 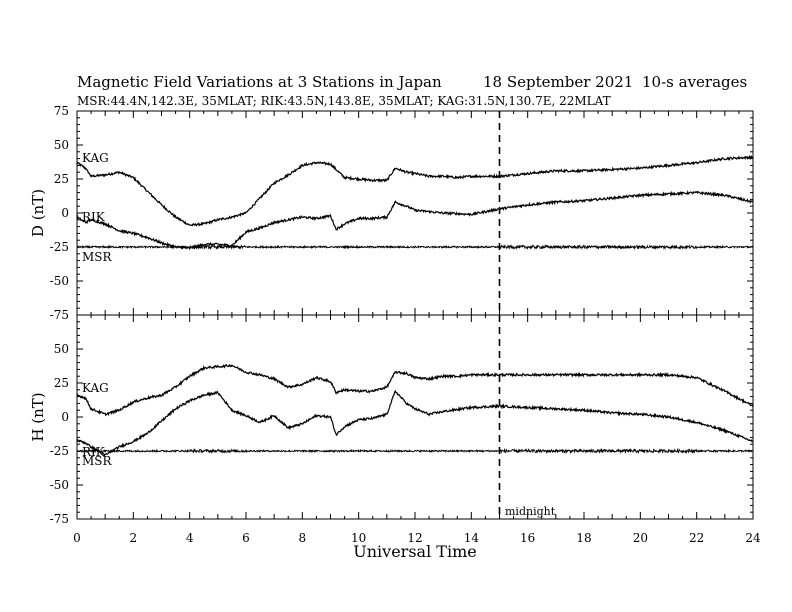 What do you see at coordinates (61, 349) in the screenshot?
I see `panel-h-ytick-label: 50` at bounding box center [61, 349].